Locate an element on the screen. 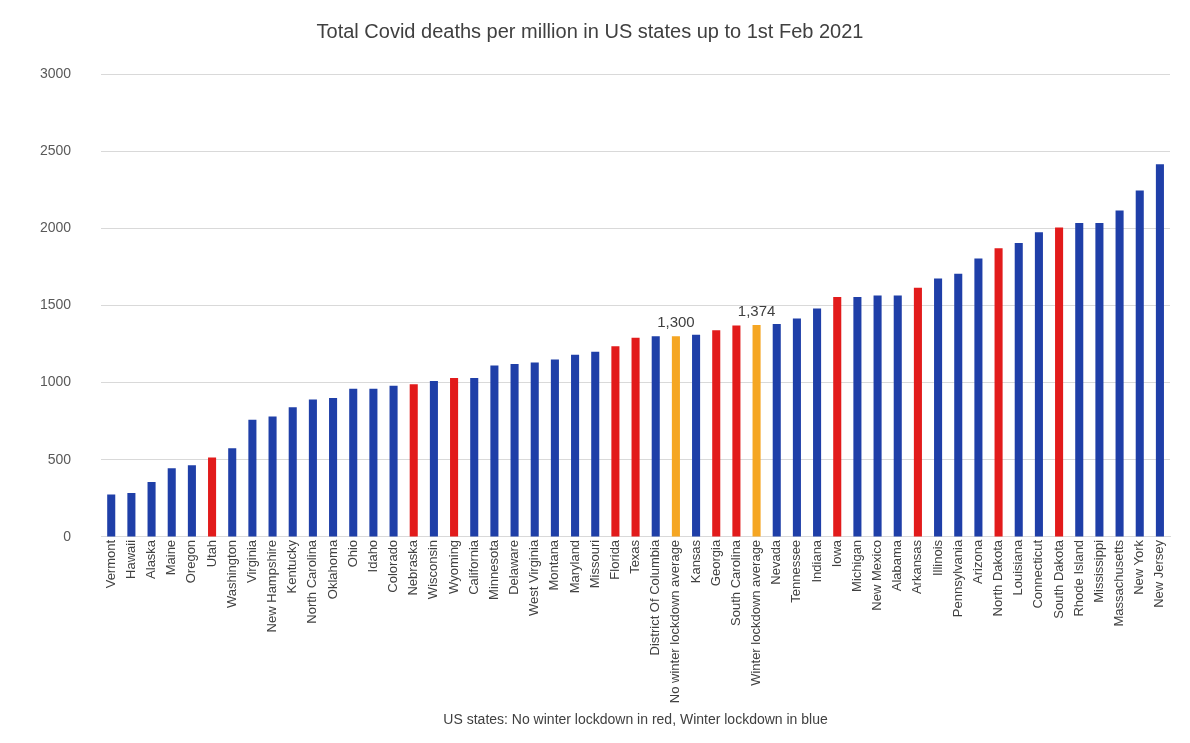 The image size is (1190, 743). y-tick-label: 2500 is located at coordinates (55, 150).